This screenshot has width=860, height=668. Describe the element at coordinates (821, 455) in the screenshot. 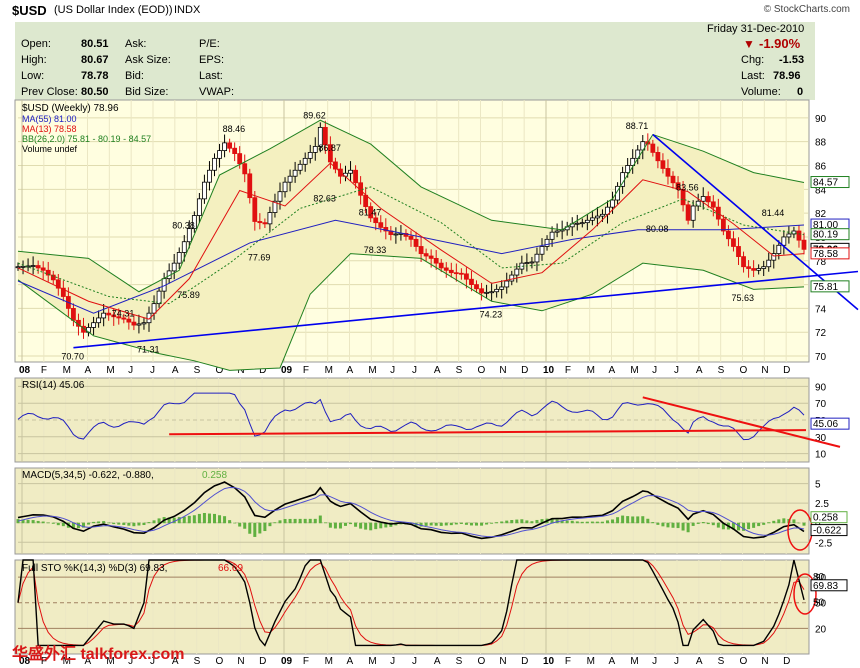

I see `rsi-tick-label: 10` at that location.